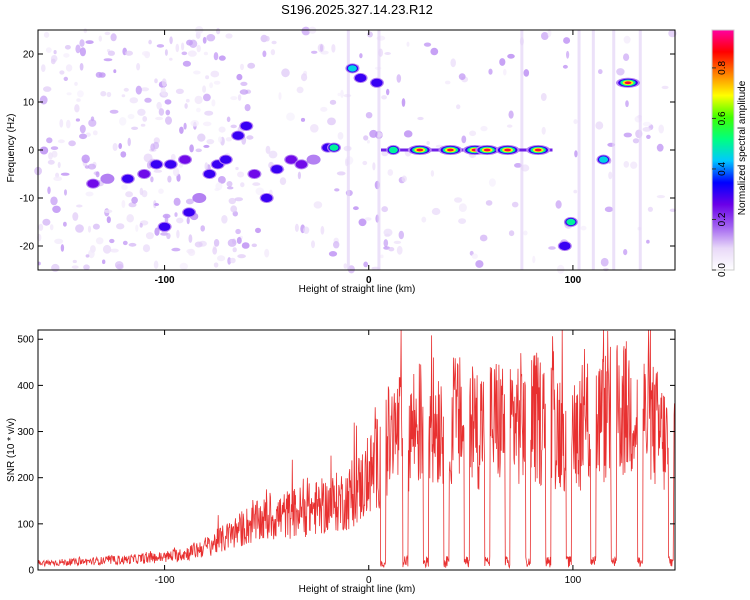 This screenshot has width=750, height=600. What do you see at coordinates (742, 147) in the screenshot?
I see `colorbar-label: Normalized spectral amplitude` at bounding box center [742, 147].